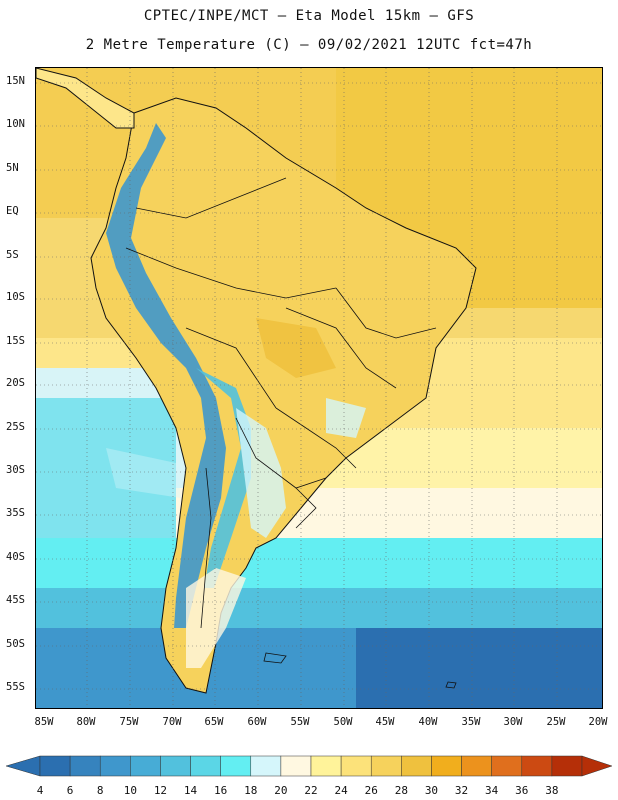  I want to click on lat-label: 10N, so click(15, 124).